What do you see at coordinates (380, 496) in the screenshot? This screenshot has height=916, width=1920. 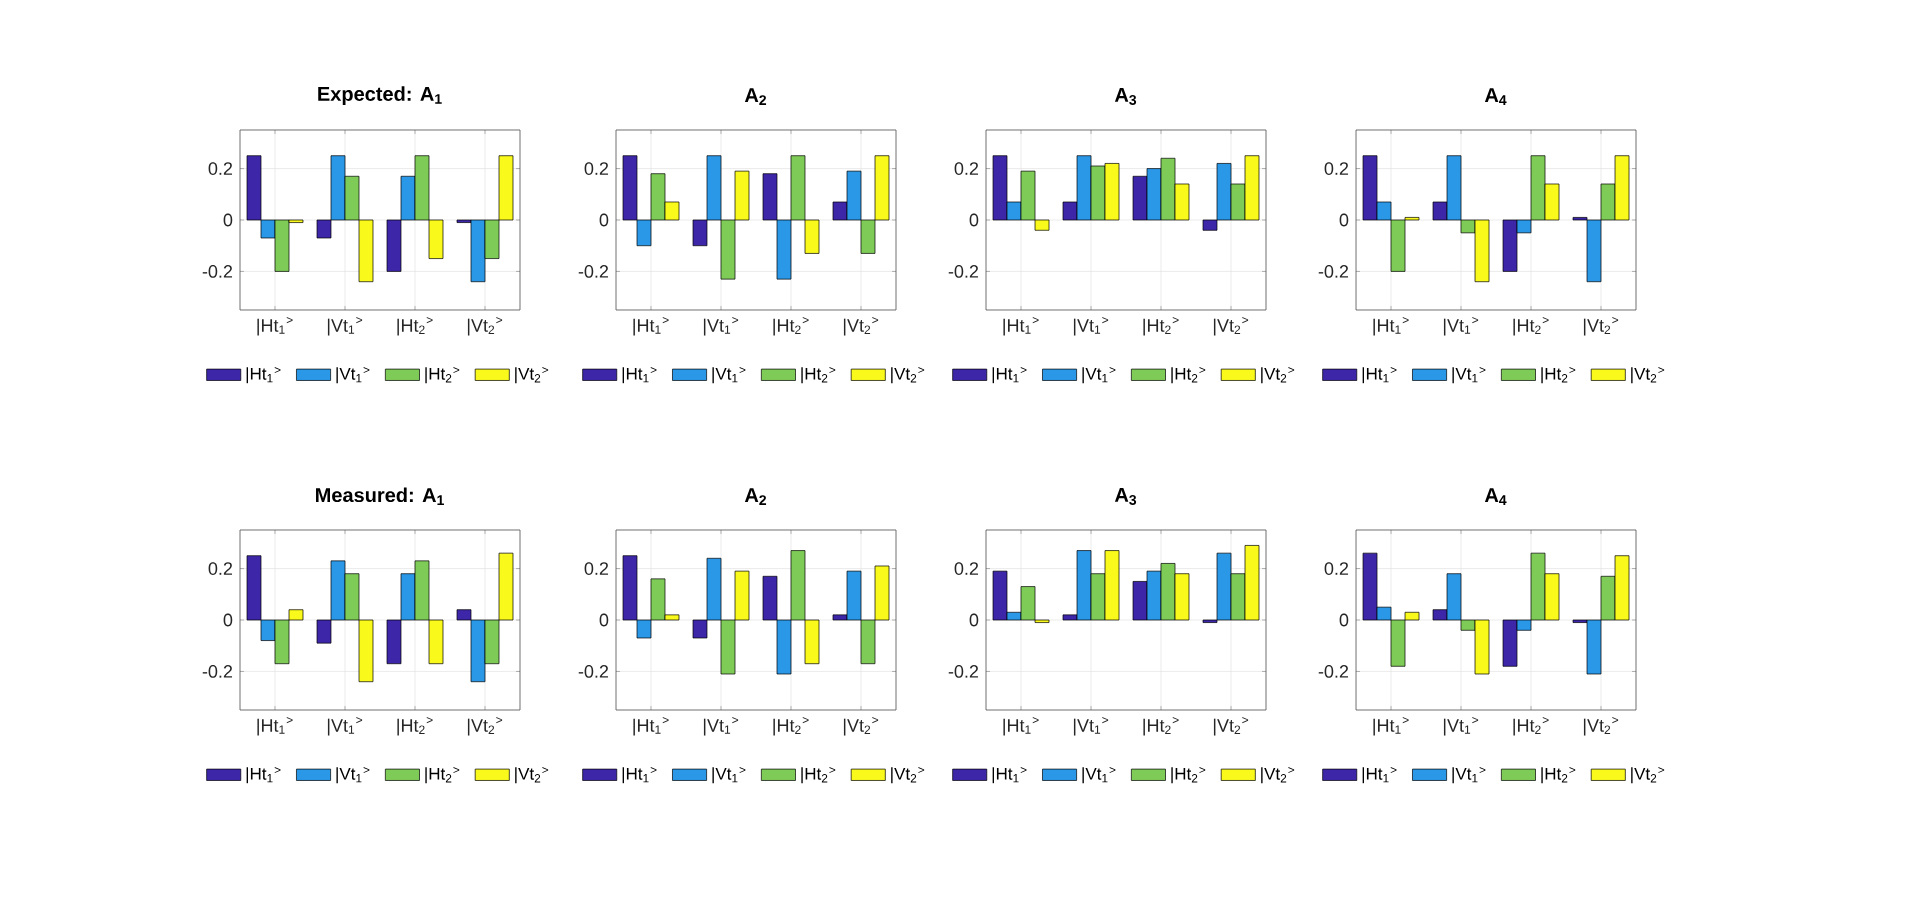 I see `chart-title: Measured: A$_{1}$` at bounding box center [380, 496].